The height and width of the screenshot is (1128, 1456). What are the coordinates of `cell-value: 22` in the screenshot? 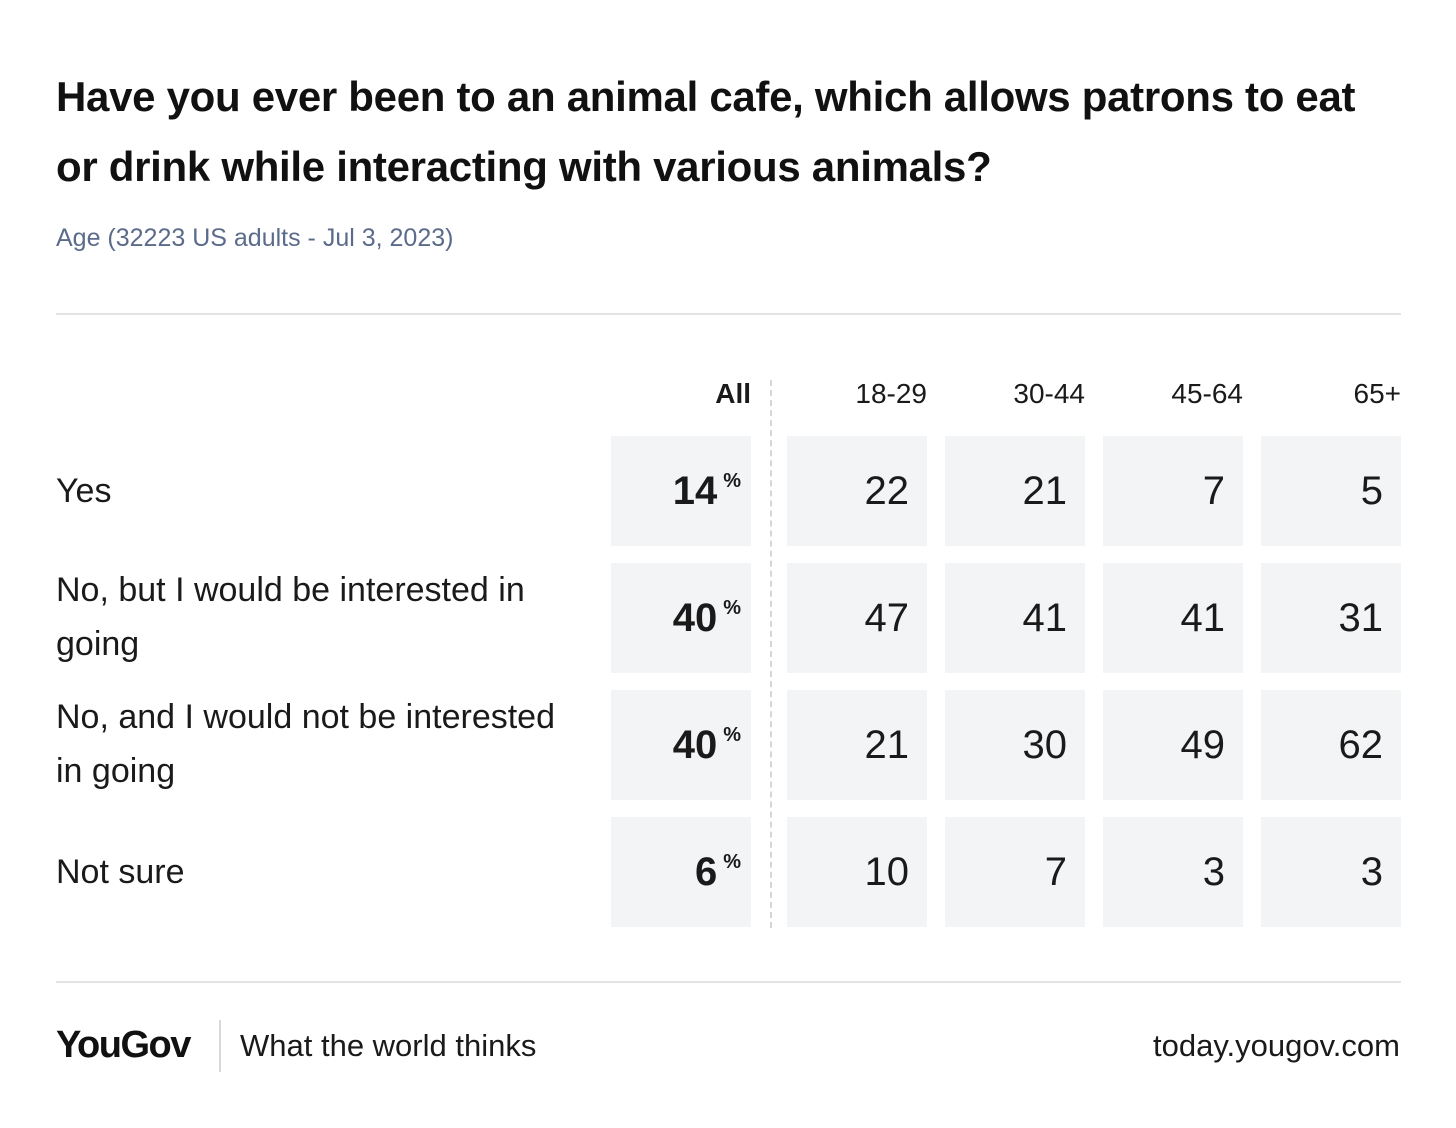 It's located at (857, 491).